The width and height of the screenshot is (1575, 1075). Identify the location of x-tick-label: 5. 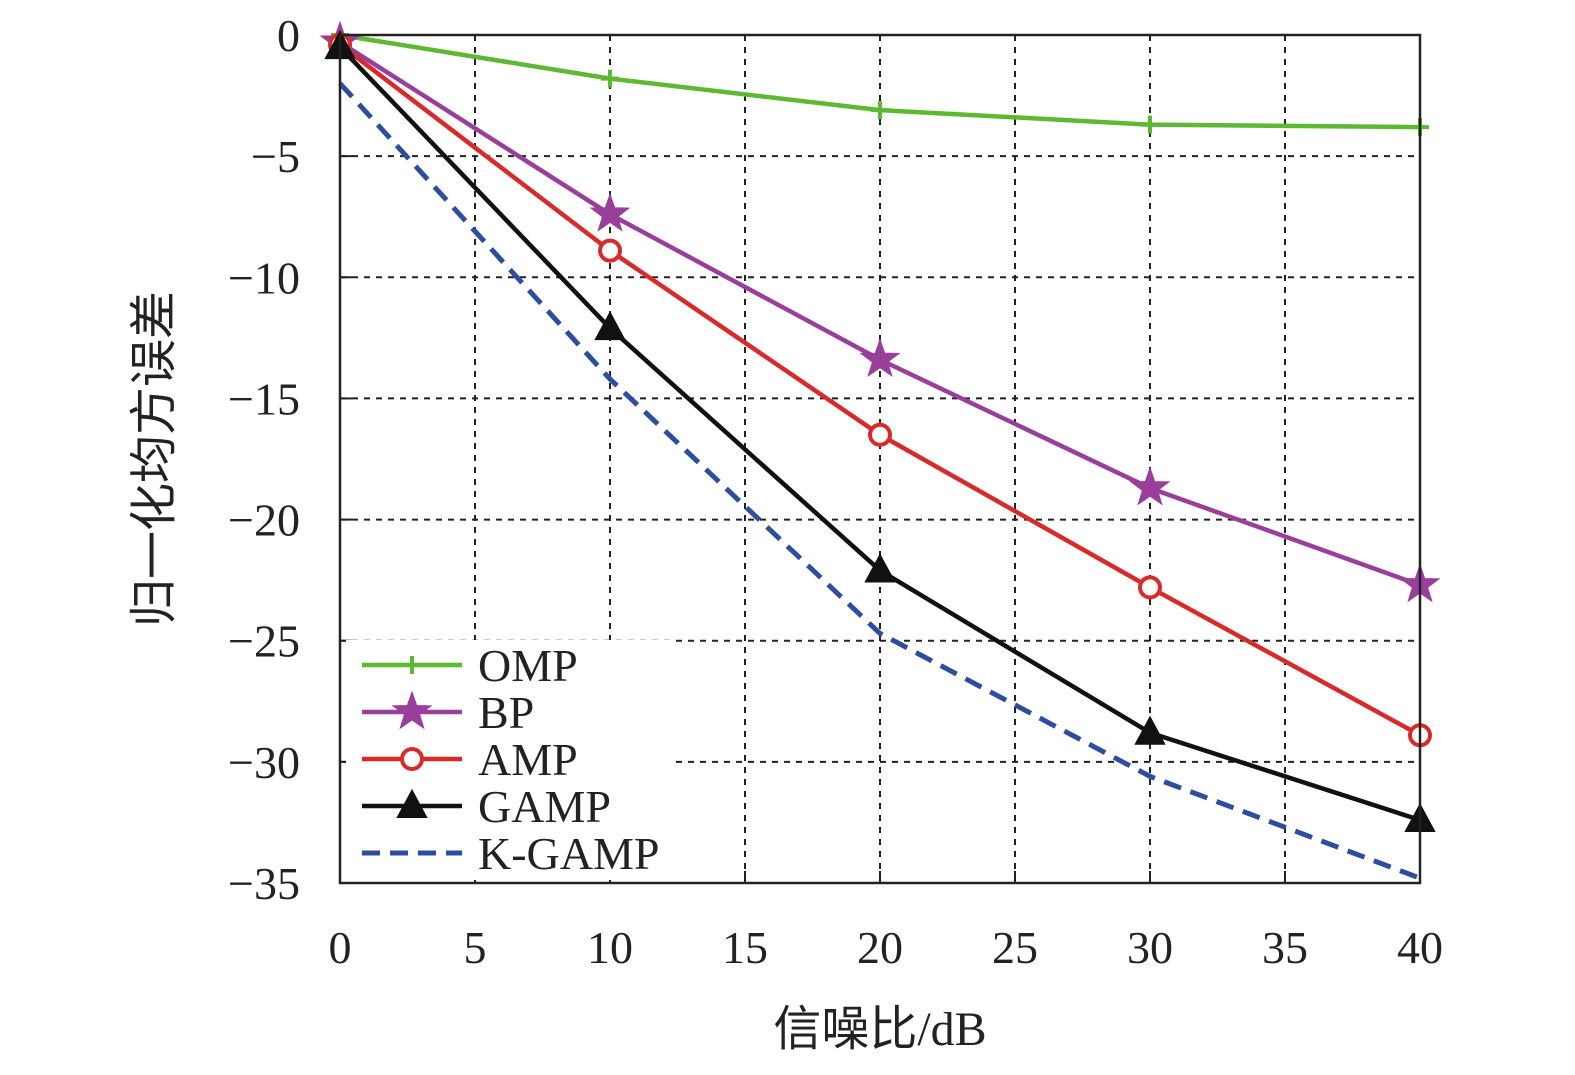
(475, 947).